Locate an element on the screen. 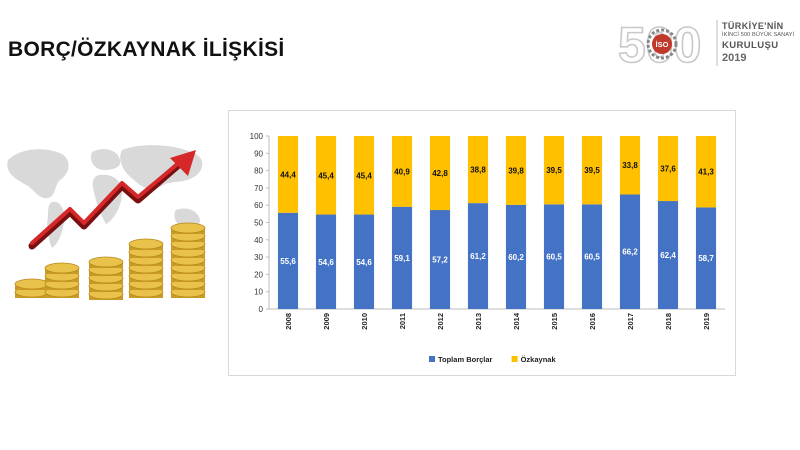 Image resolution: width=800 pixels, height=450 pixels. logo-line3: KURULUŞU is located at coordinates (750, 45).